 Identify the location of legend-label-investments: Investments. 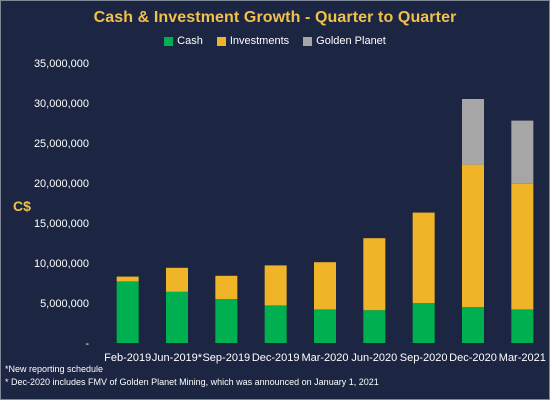
(259, 41).